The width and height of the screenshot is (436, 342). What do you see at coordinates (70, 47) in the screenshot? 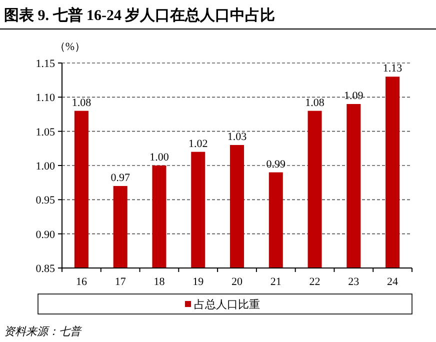
I see `y-axis-title: （%）` at bounding box center [70, 47].